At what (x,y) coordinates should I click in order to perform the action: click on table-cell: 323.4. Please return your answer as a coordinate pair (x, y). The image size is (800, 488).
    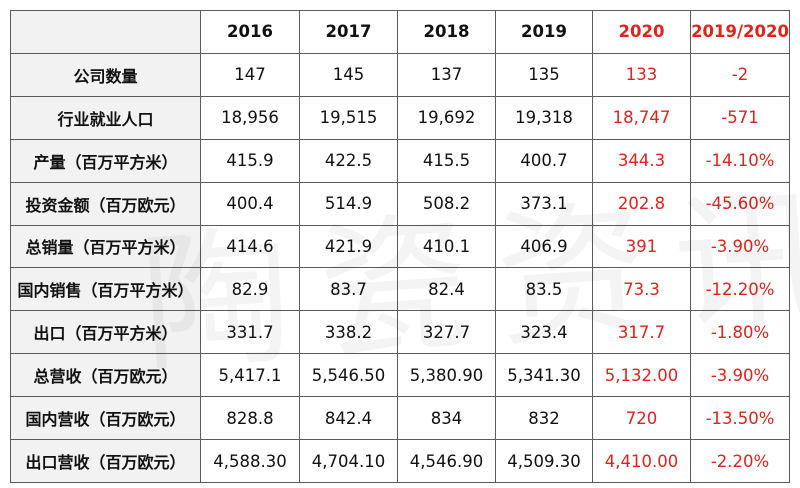
    Looking at the image, I should click on (544, 332).